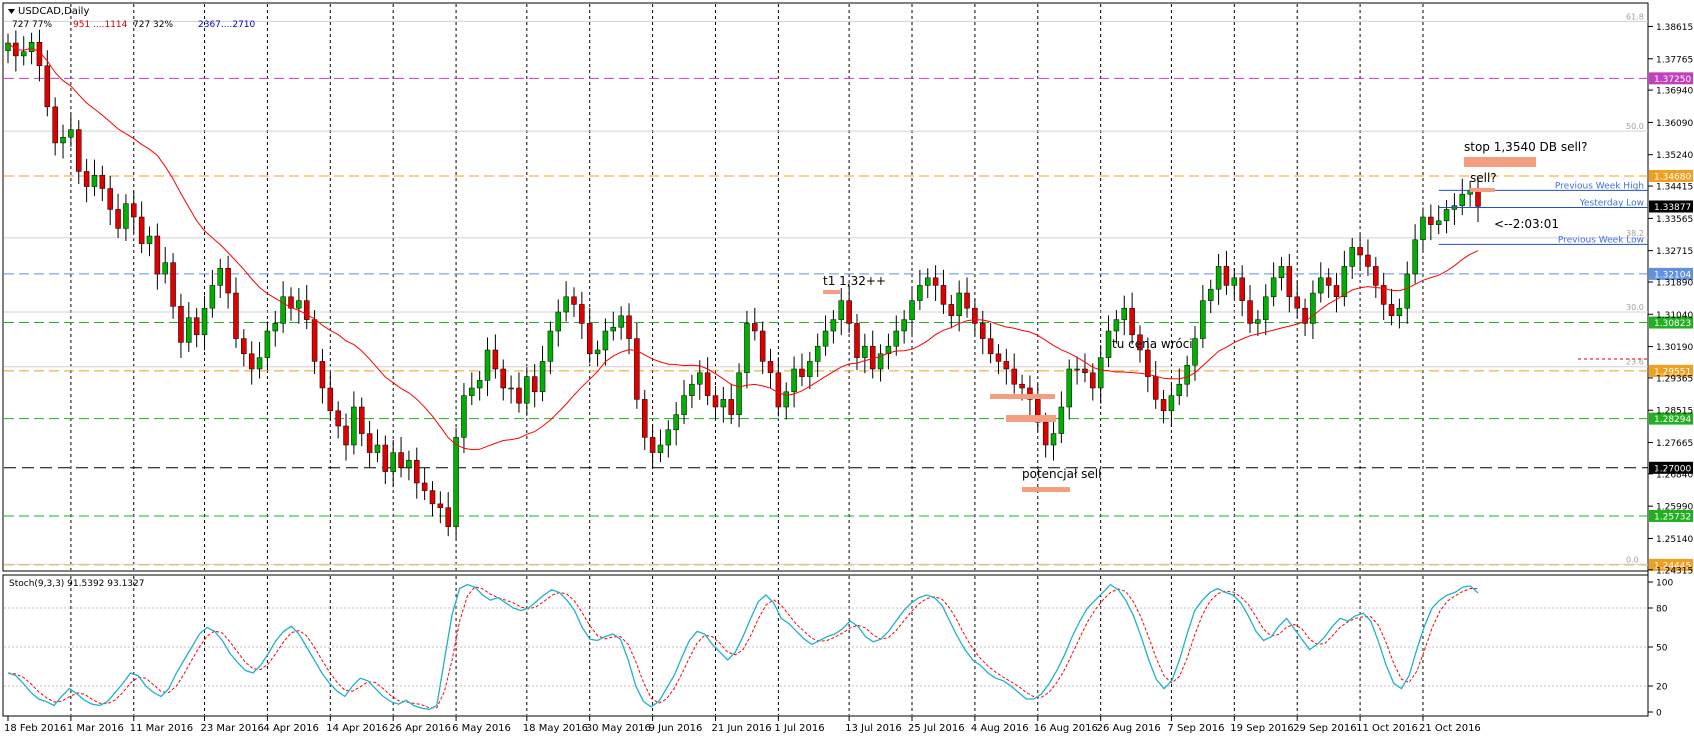 Image resolution: width=1694 pixels, height=738 pixels. Describe the element at coordinates (1526, 224) in the screenshot. I see `countdown-timer: <--2:03:01` at that location.